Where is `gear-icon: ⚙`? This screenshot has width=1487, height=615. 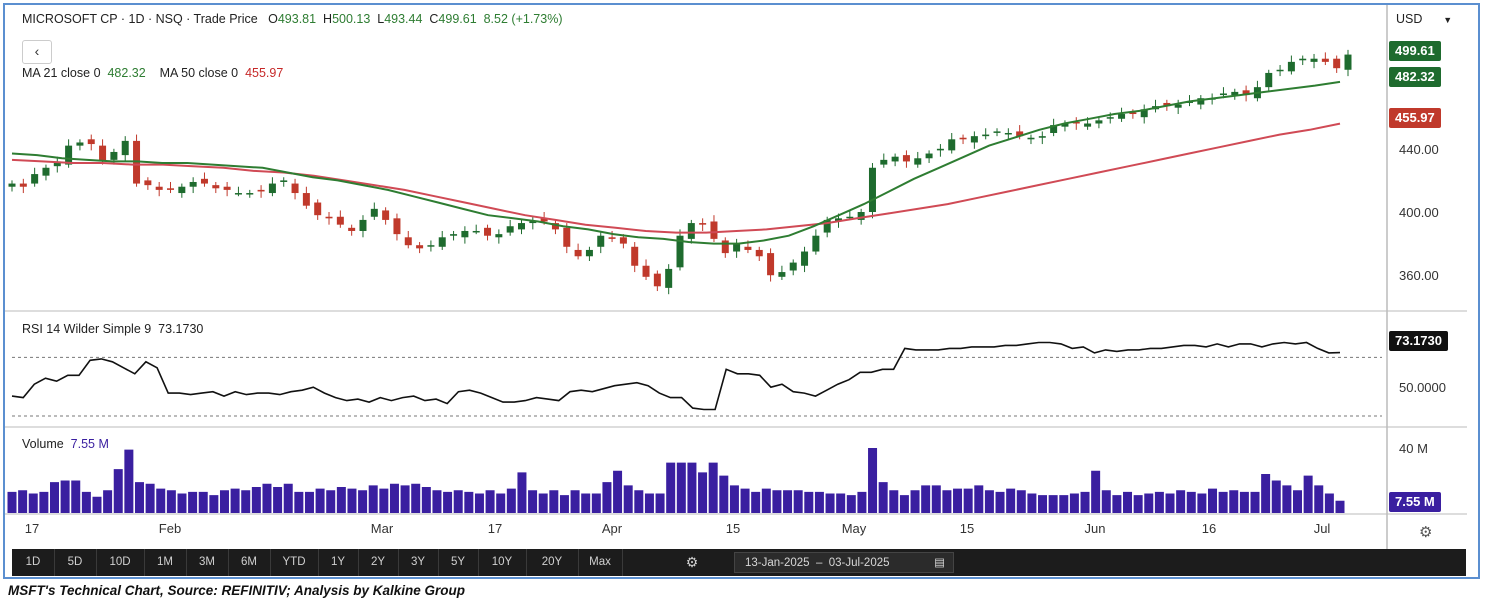 gear-icon: ⚙ is located at coordinates (692, 562).